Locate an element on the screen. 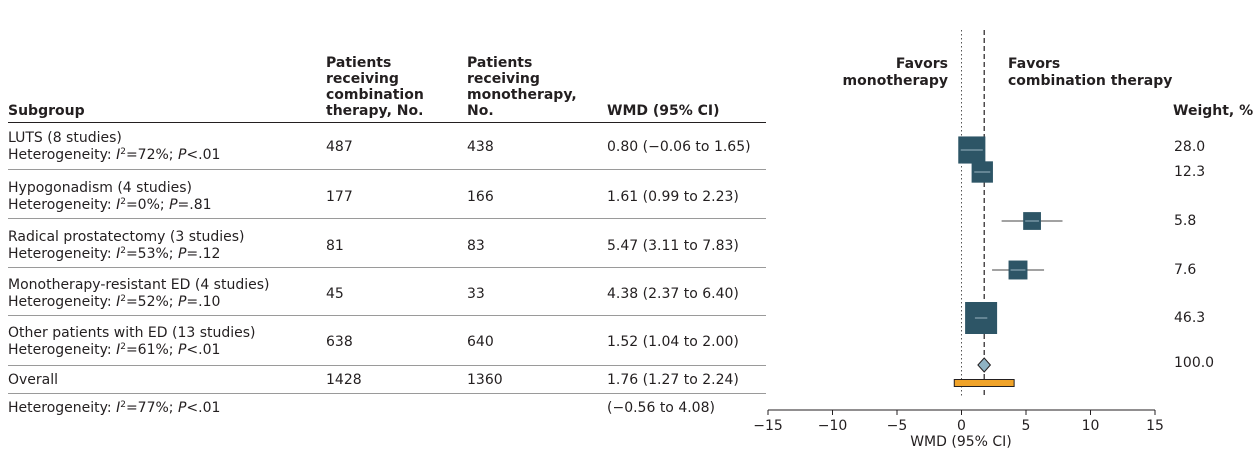 The image size is (1255, 453). header-monotherapy-line: monotherapy, is located at coordinates (522, 95).